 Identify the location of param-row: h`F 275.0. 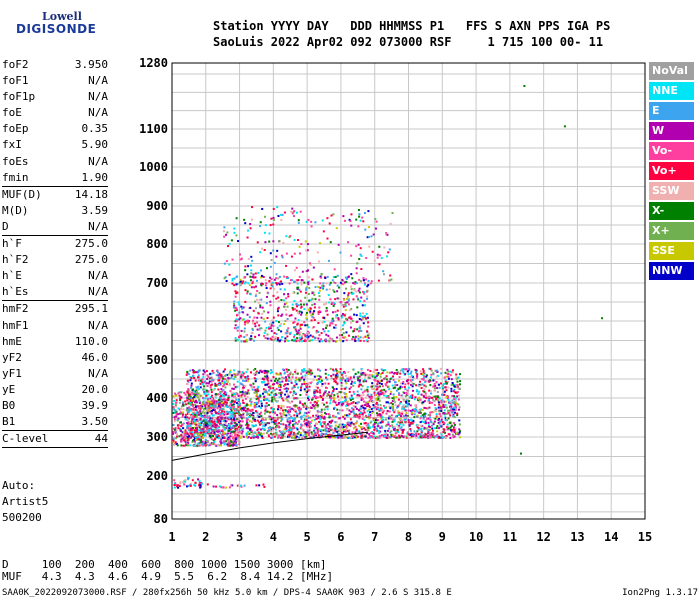
(55, 244).